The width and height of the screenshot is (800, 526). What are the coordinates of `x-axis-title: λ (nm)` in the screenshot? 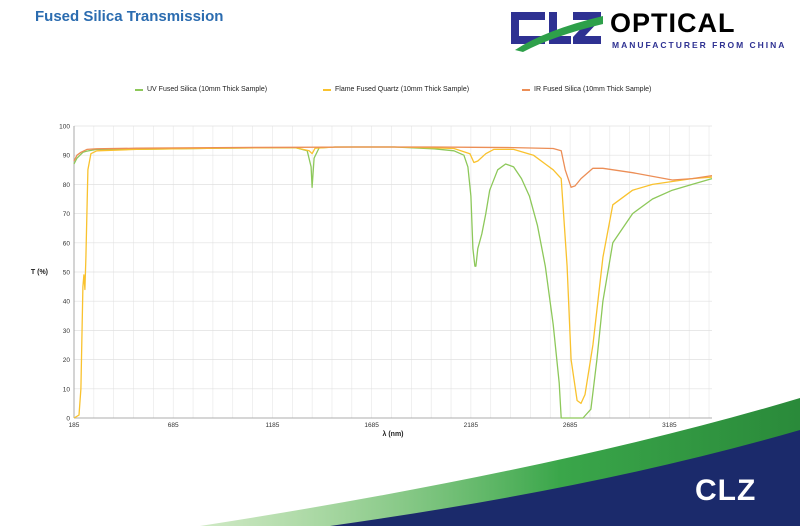 It's located at (393, 434).